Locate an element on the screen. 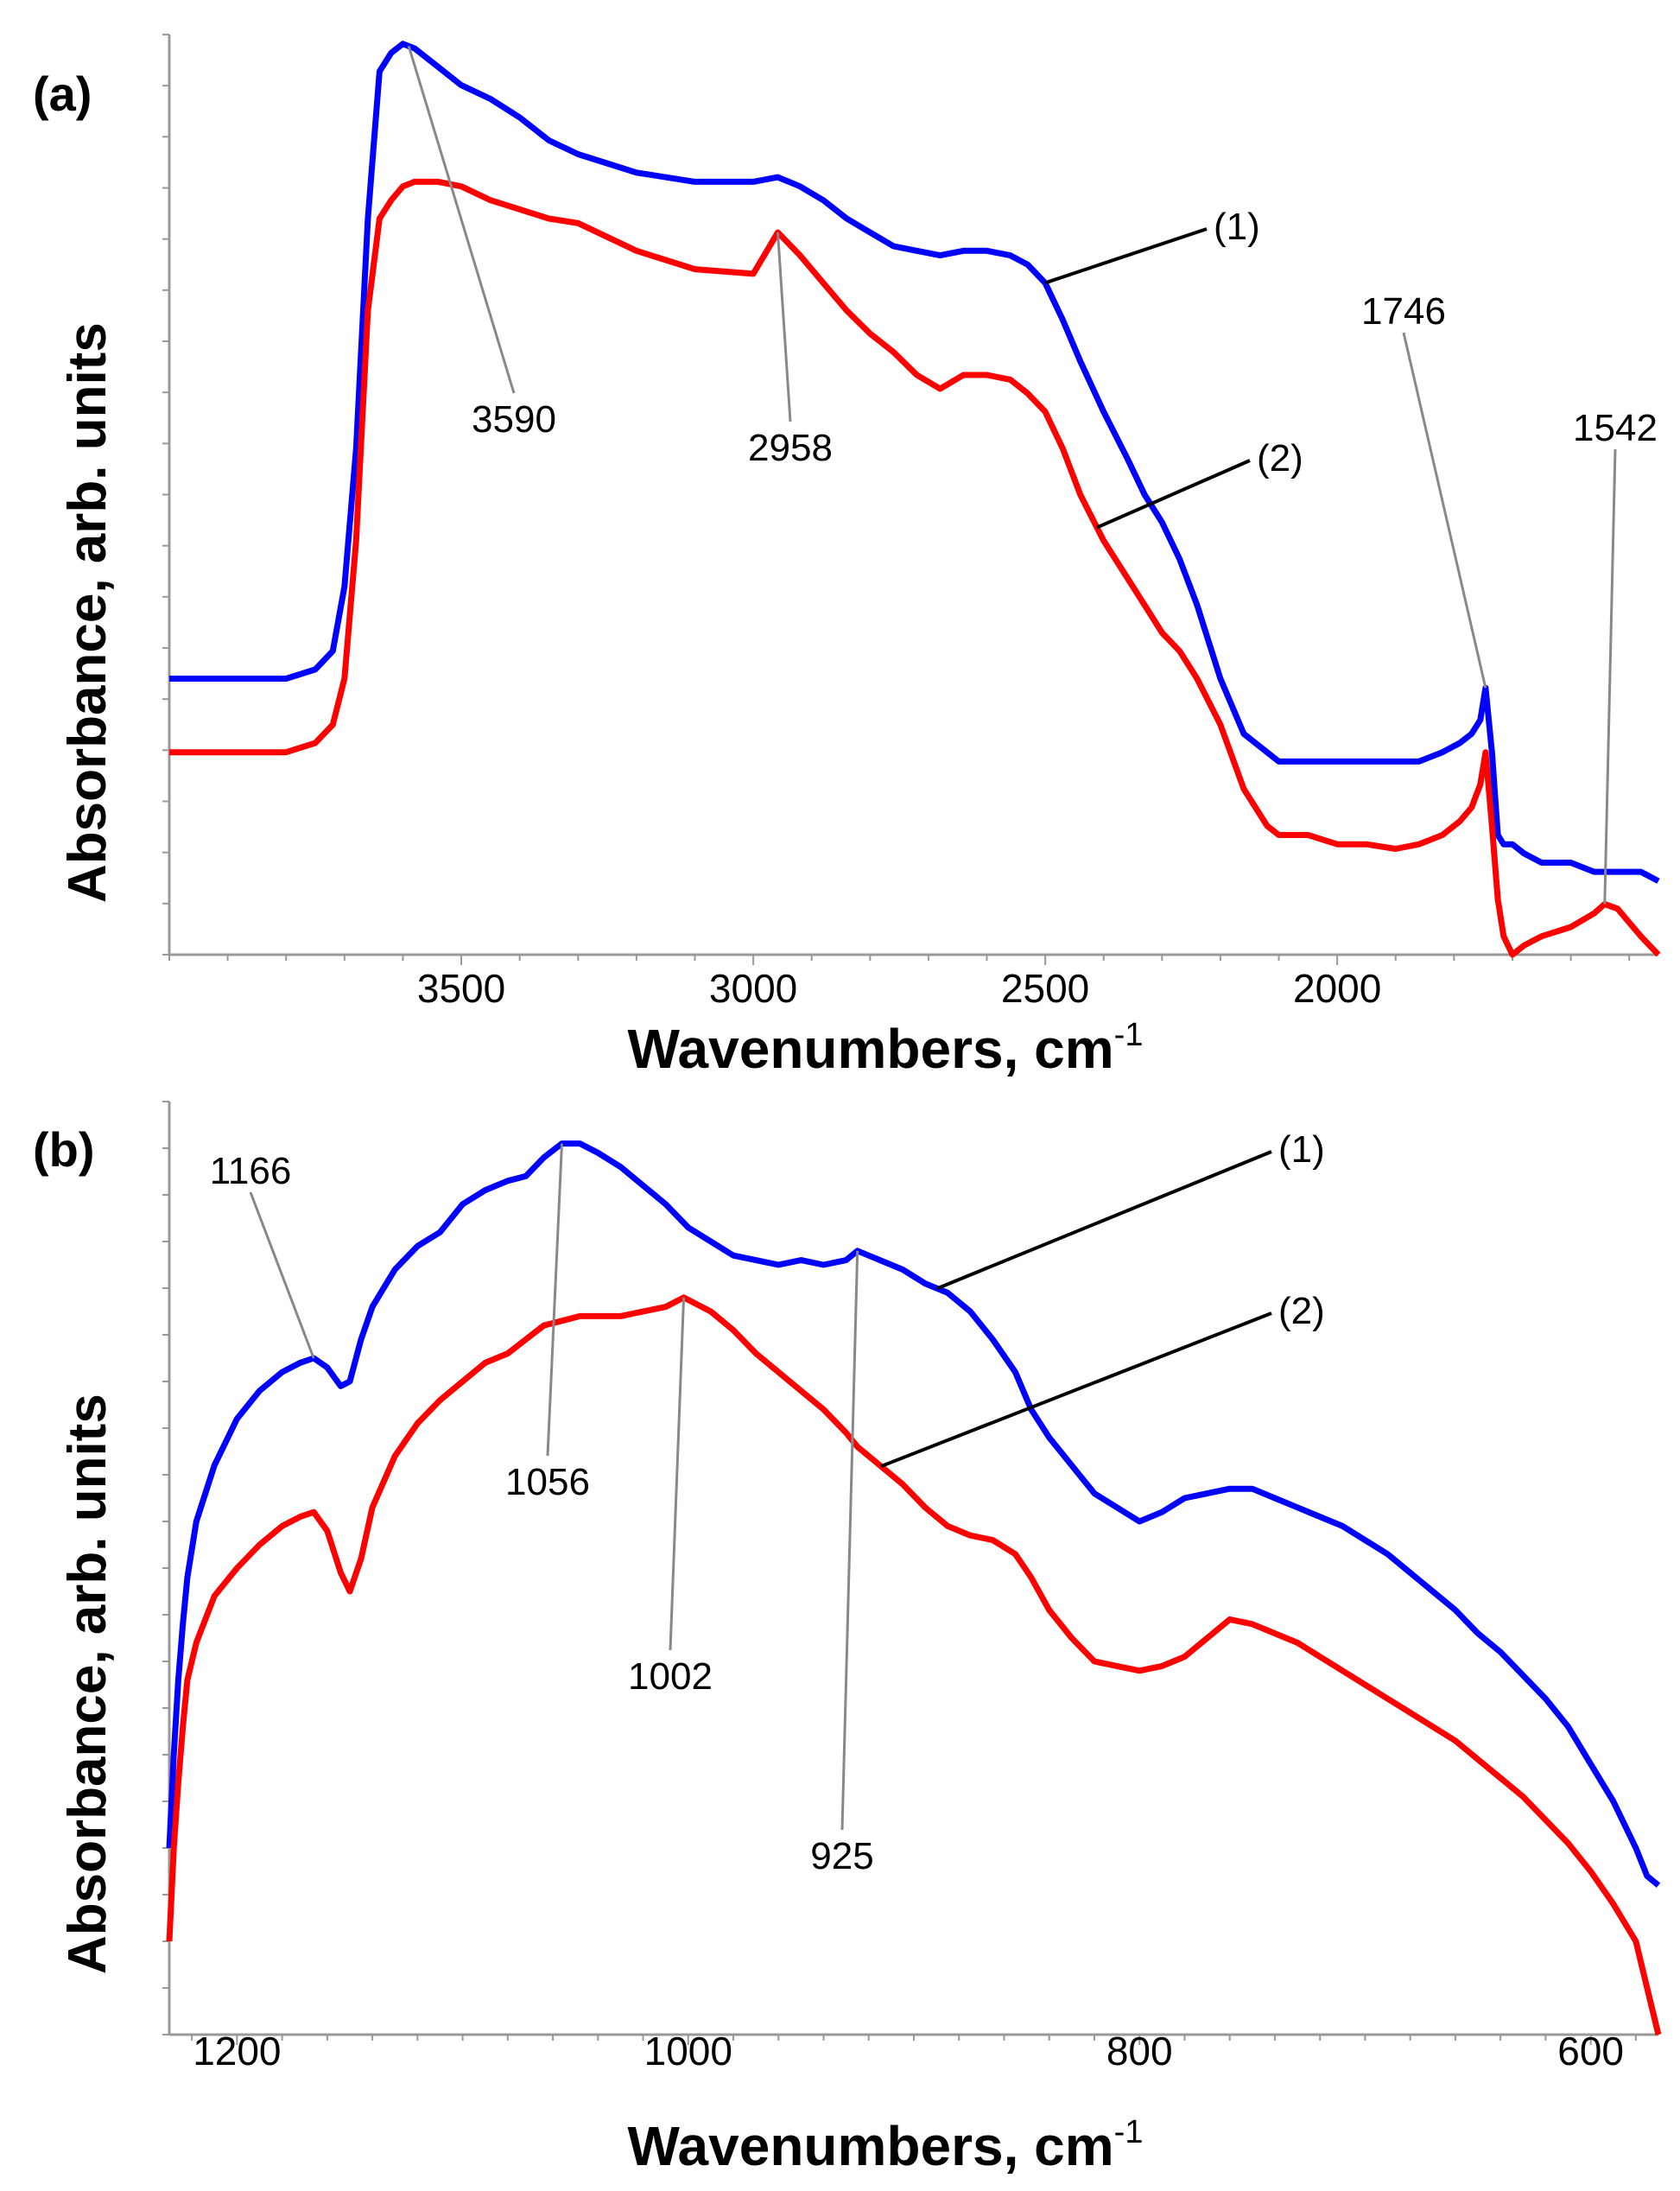 This screenshot has height=2191, width=1680. panel-b-x-tick-label: 800 is located at coordinates (1139, 2051).